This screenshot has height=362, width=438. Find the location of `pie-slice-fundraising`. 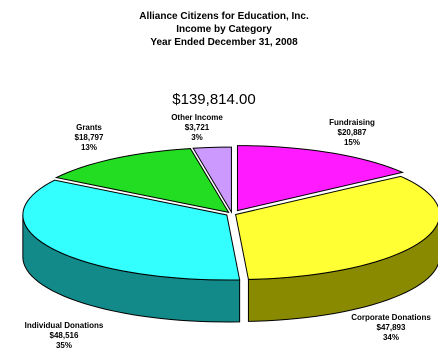

pie-slice-fundraising is located at coordinates (320, 178).